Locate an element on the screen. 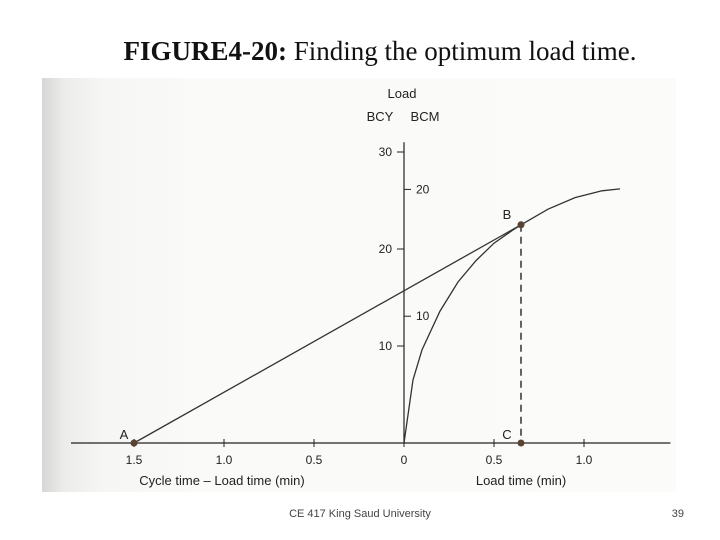 Image resolution: width=720 pixels, height=540 pixels. point-c is located at coordinates (521, 443).